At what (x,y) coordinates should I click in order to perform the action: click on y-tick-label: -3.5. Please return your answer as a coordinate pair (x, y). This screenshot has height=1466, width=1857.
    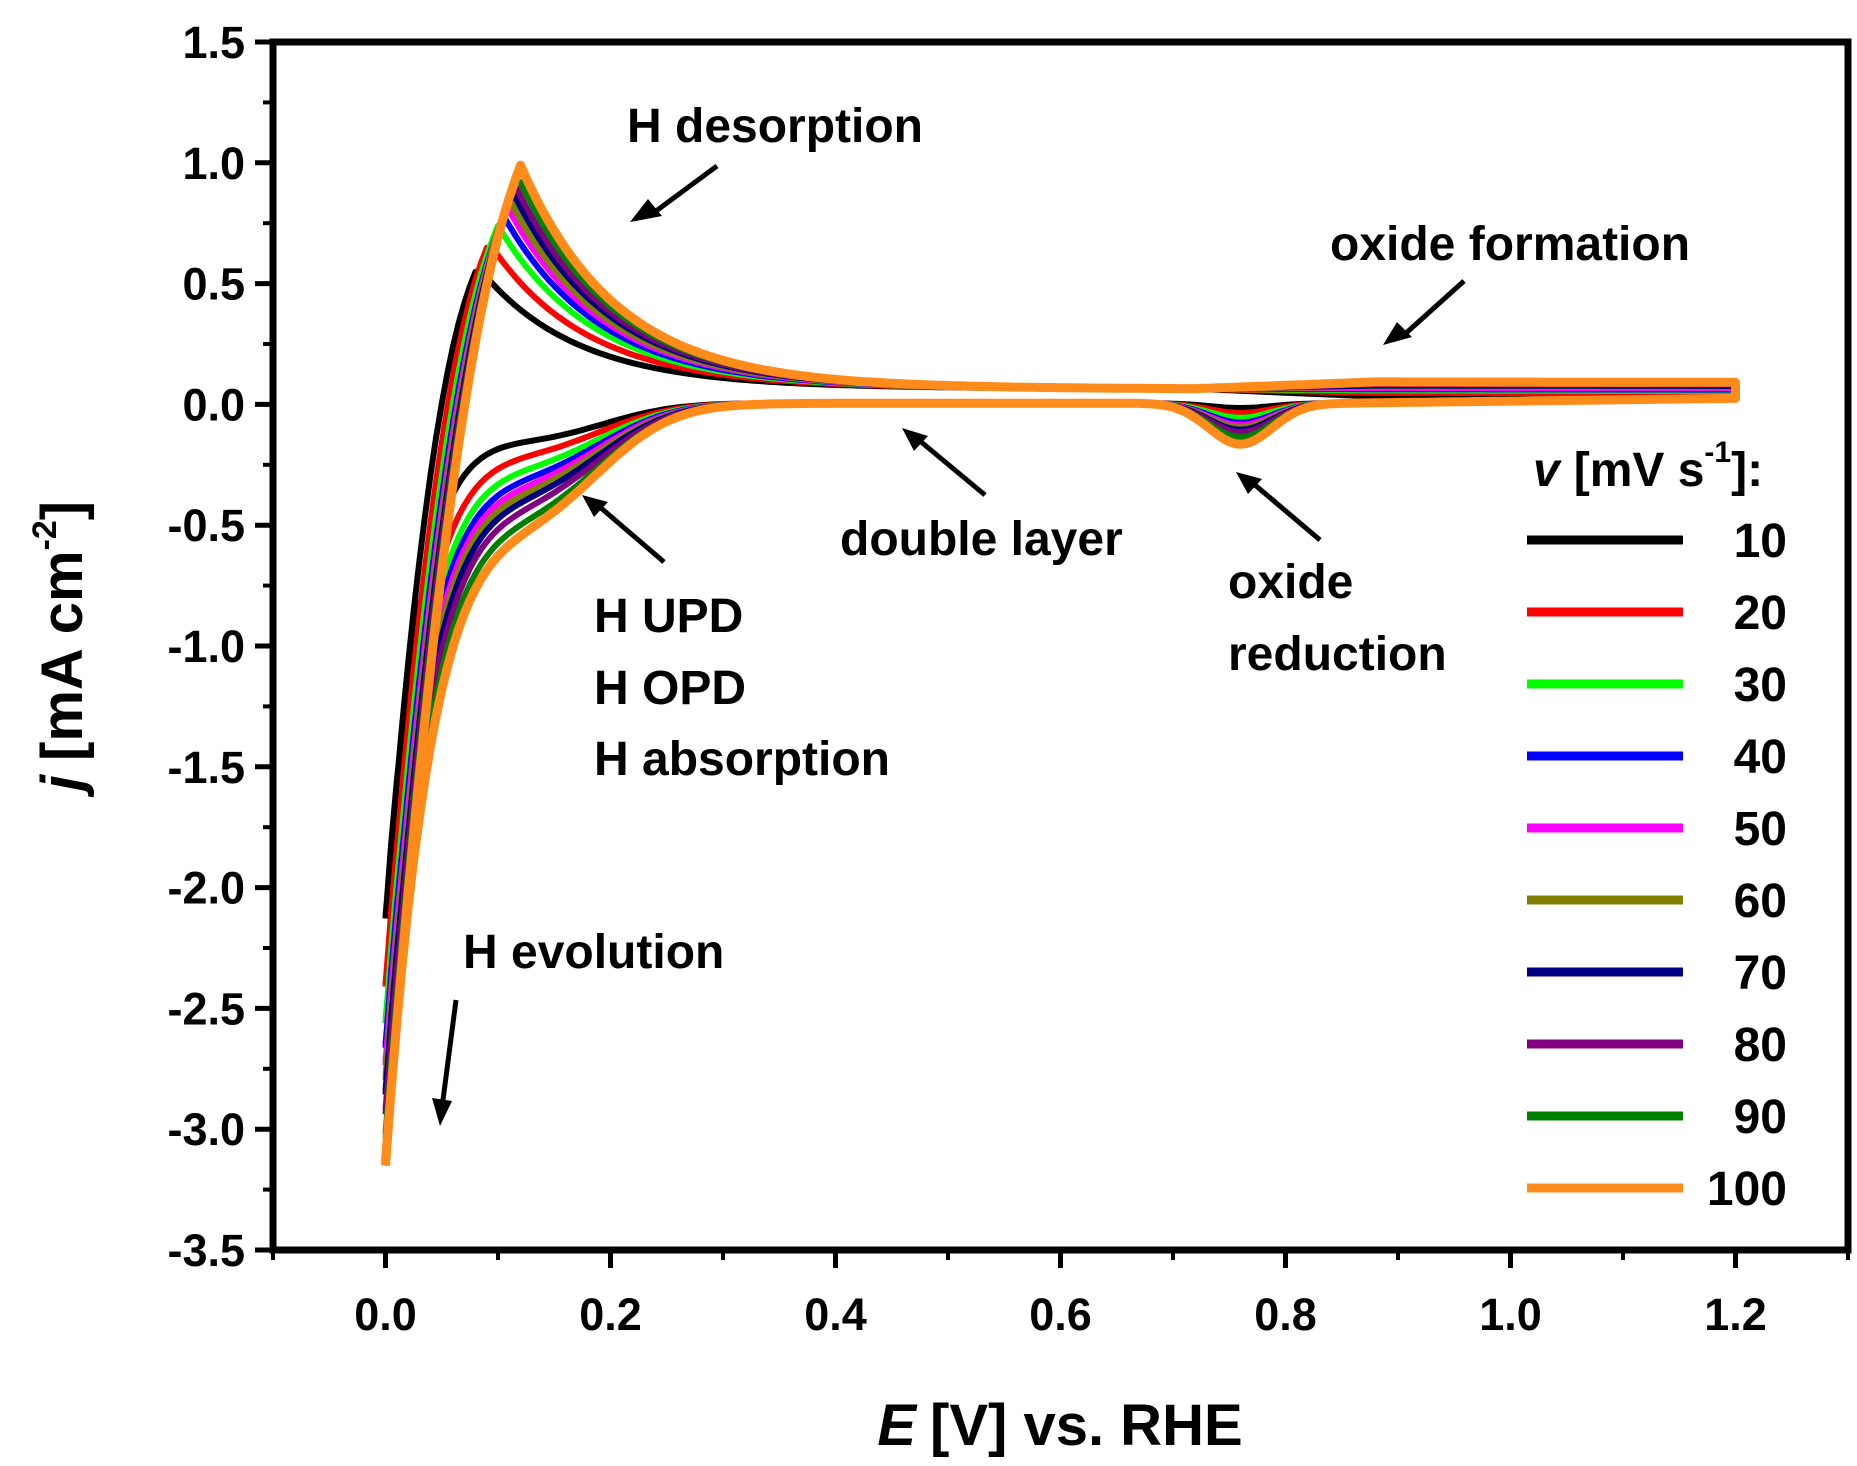
    Looking at the image, I should click on (206, 1250).